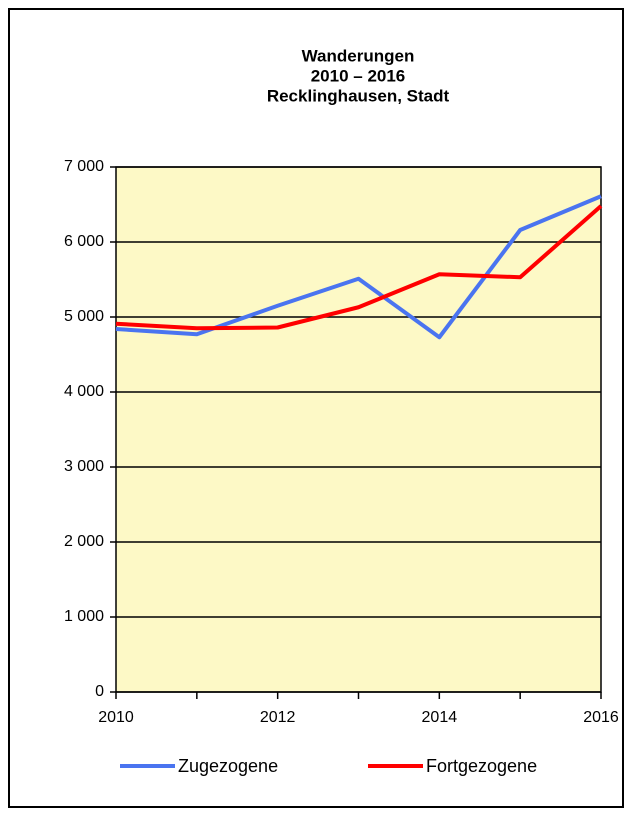 The height and width of the screenshot is (816, 632). What do you see at coordinates (601, 717) in the screenshot?
I see `x-tick-label: 2016` at bounding box center [601, 717].